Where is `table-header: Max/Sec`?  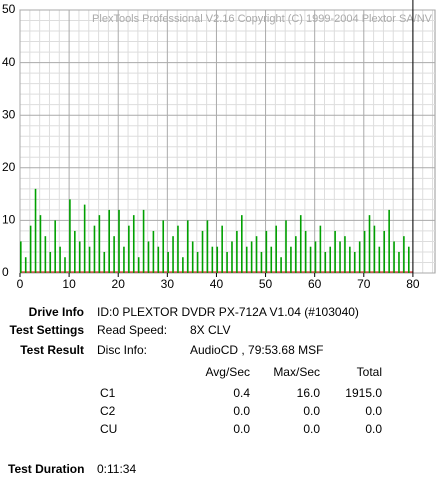
table-header: Max/Sec is located at coordinates (296, 372).